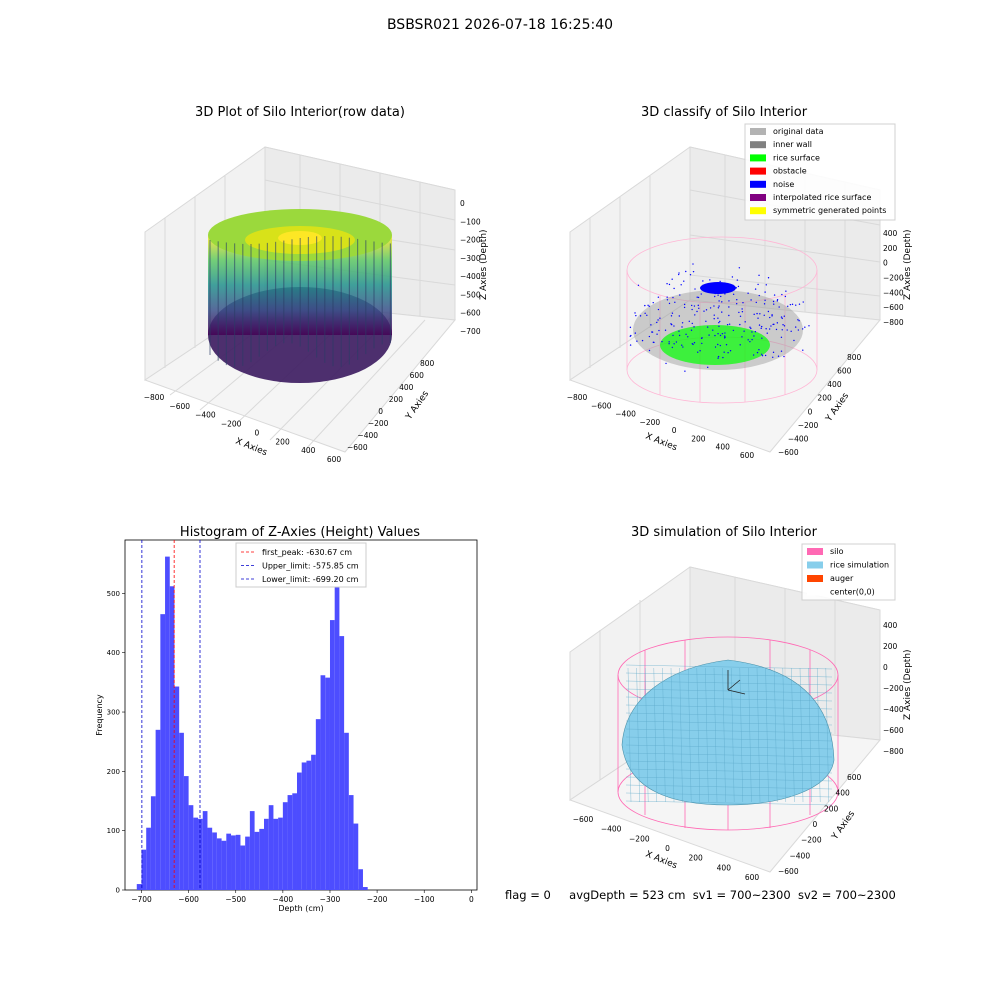  Describe the element at coordinates (528, 895) in the screenshot. I see `flag-text: flag = 0` at that location.